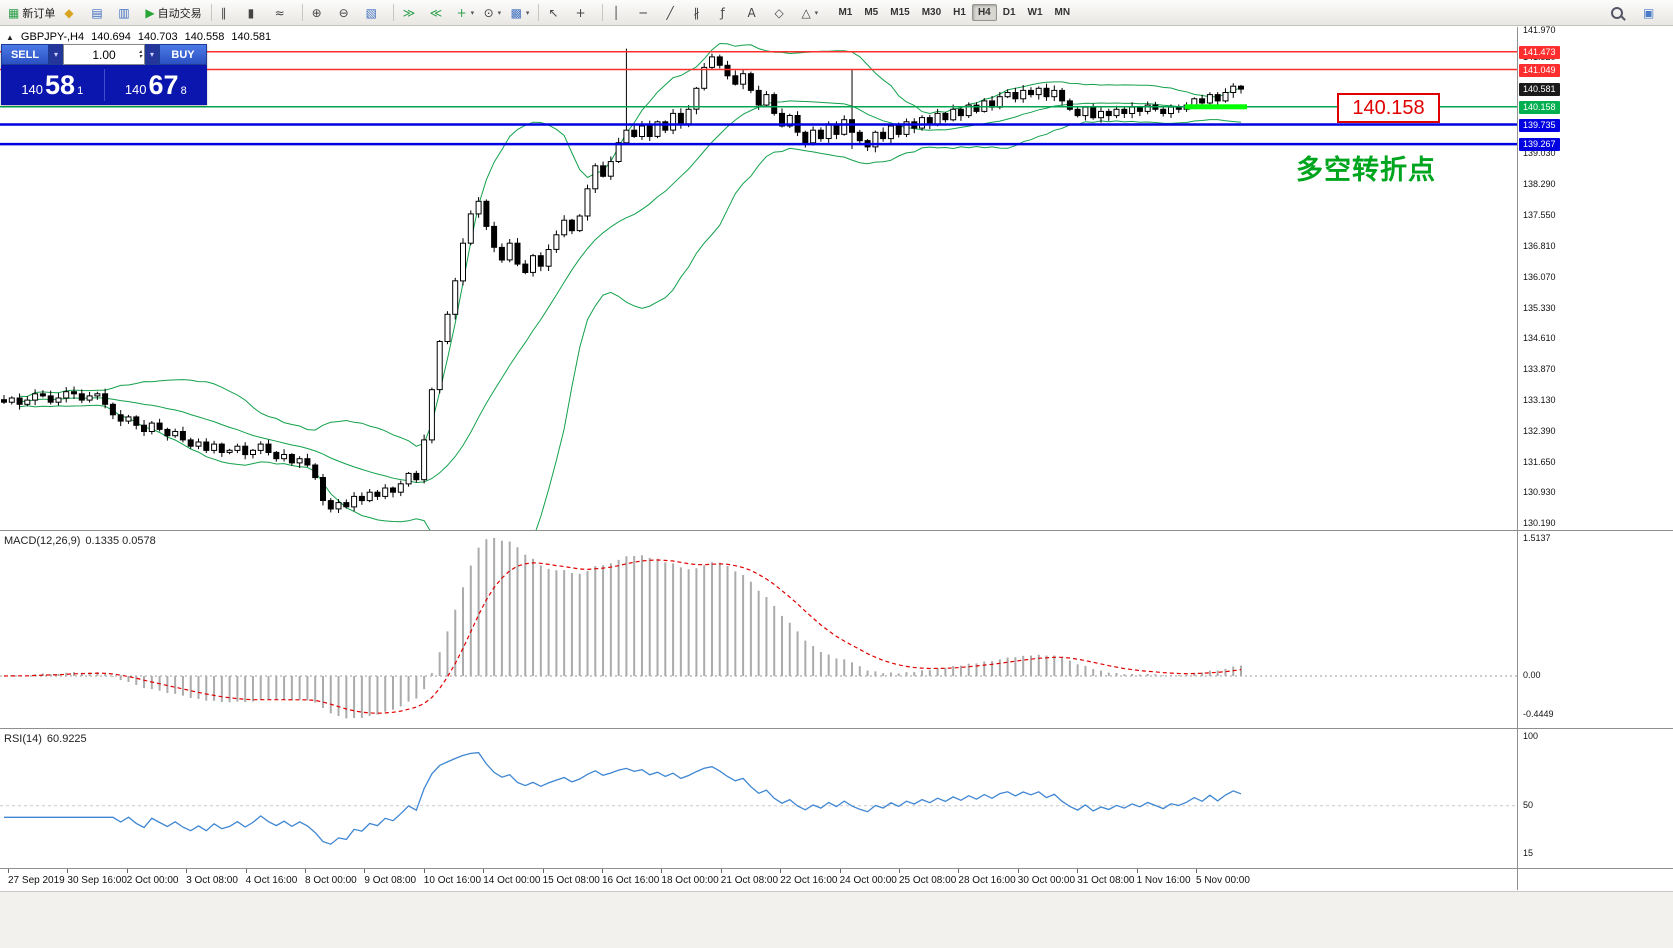 The height and width of the screenshot is (948, 1673). What do you see at coordinates (1035, 12) in the screenshot?
I see `timeframe-w1-button: W1` at bounding box center [1035, 12].